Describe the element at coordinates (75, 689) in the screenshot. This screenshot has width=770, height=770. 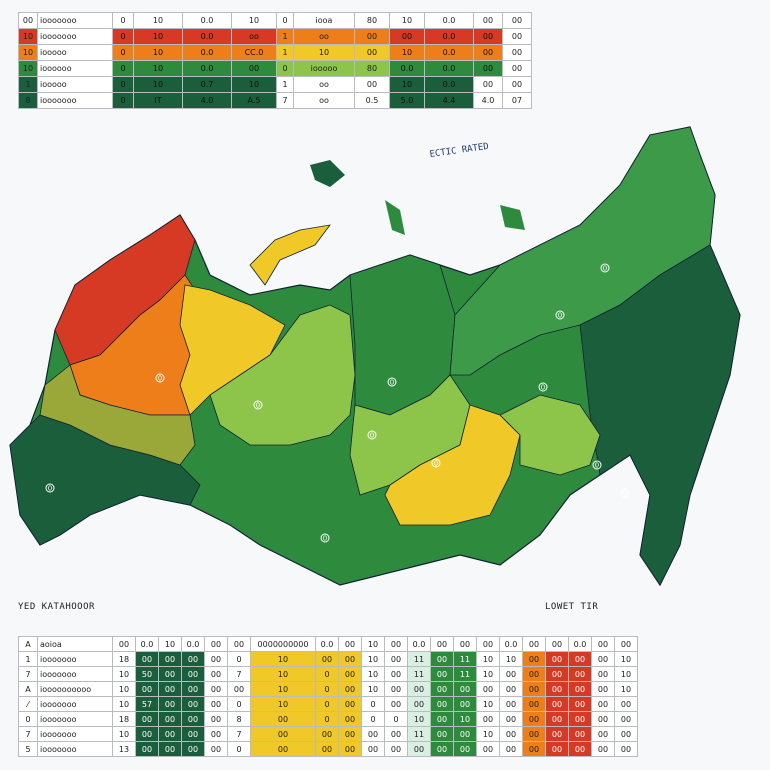
I see `table-cell: ioooooooooo` at that location.